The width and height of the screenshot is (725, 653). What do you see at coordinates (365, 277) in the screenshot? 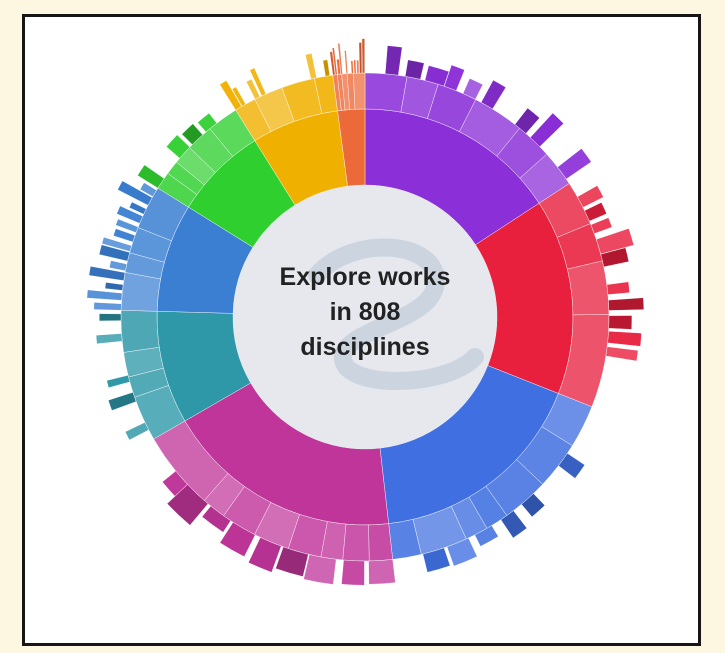
I see `center-title-line-1: Explore works` at bounding box center [365, 277].